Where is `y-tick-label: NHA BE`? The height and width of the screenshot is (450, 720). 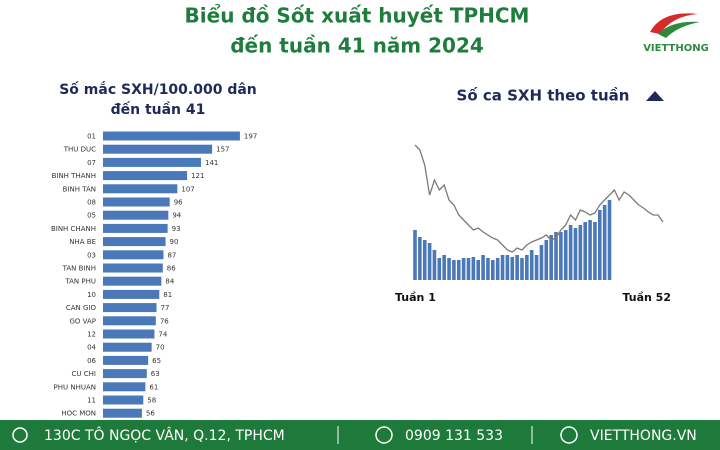 y-tick-label: NHA BE is located at coordinates (82, 242).